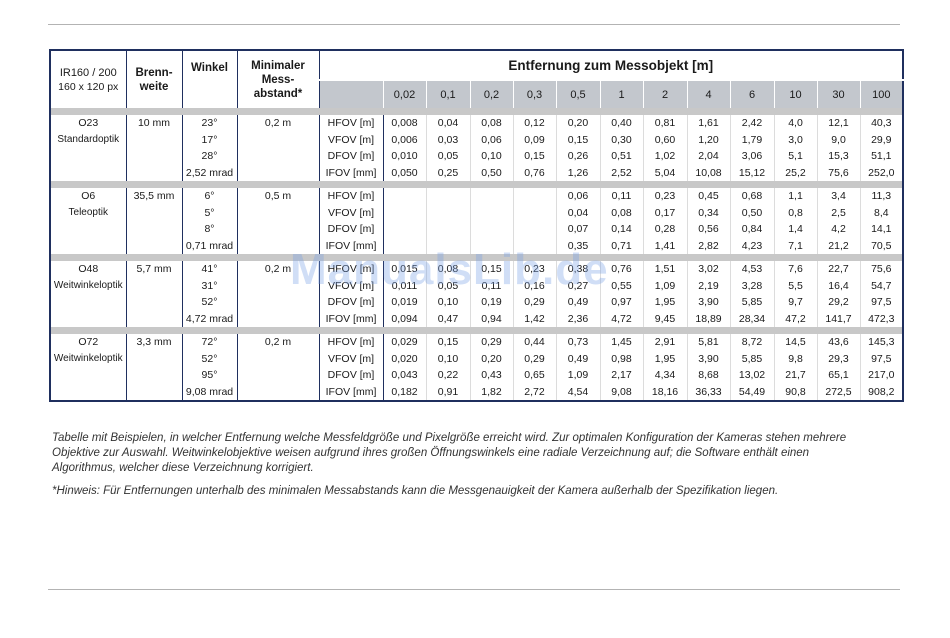 This screenshot has width=950, height=638. Describe the element at coordinates (665, 139) in the screenshot. I see `fov-value: 0,60` at that location.